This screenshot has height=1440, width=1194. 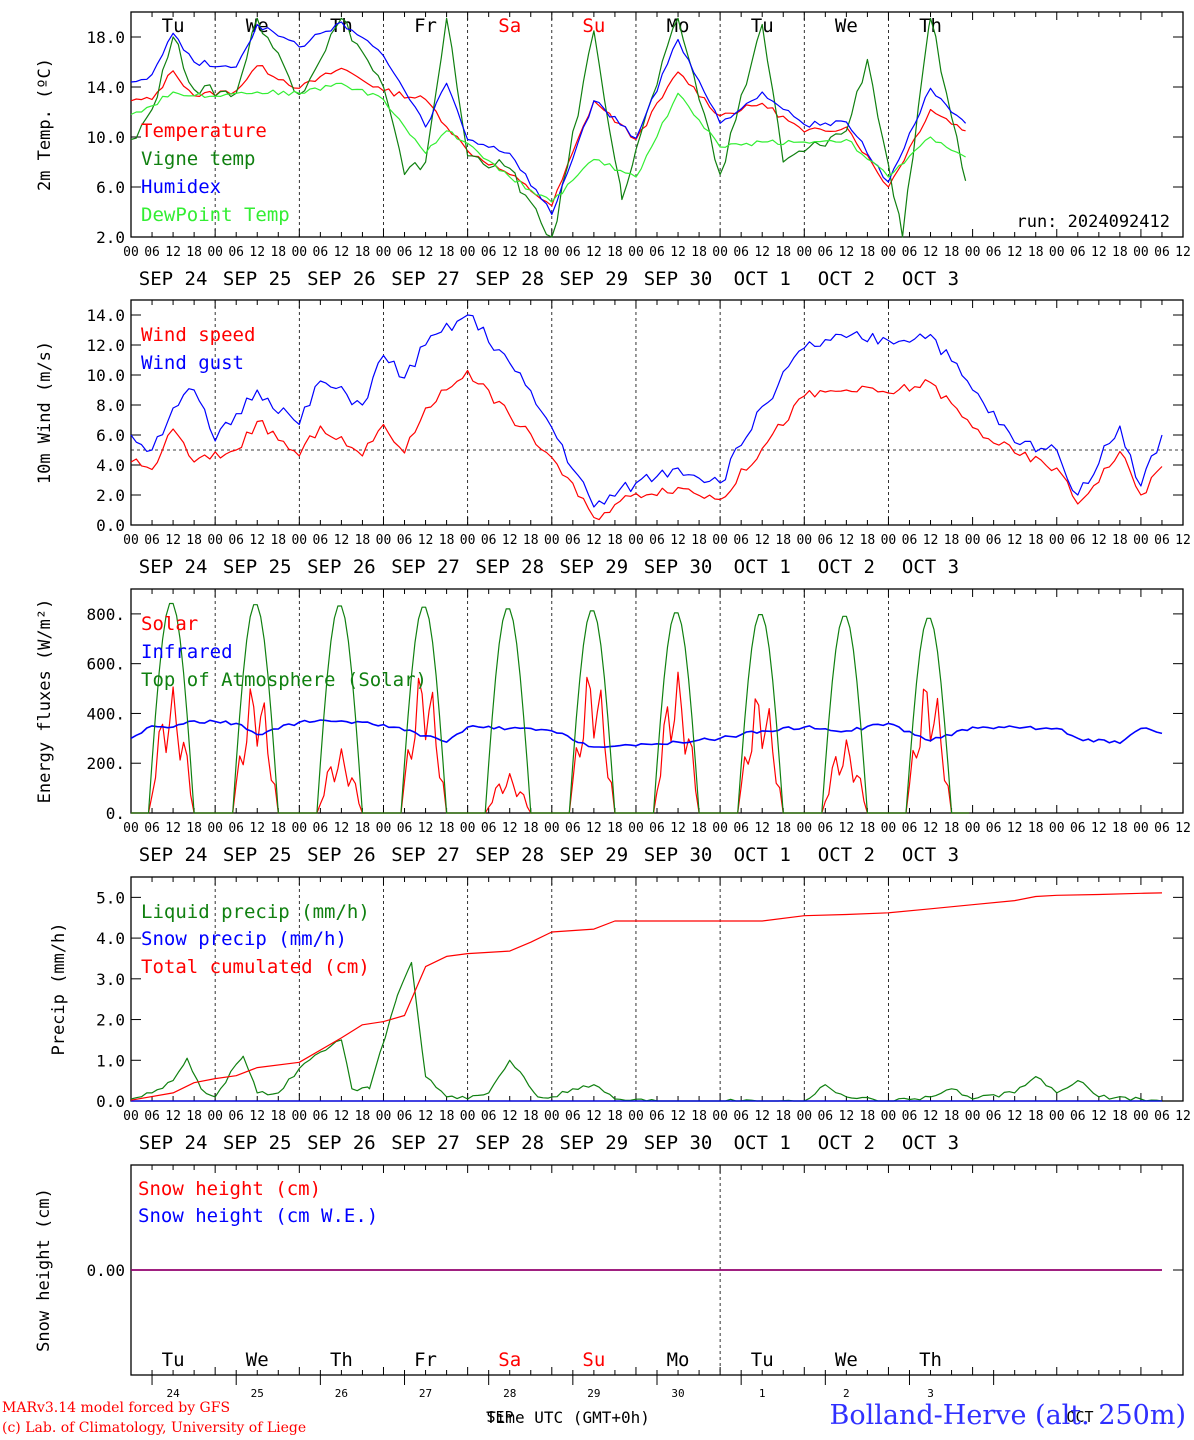 What do you see at coordinates (846, 1143) in the screenshot?
I see `panel4-date-label: OCT 2` at bounding box center [846, 1143].